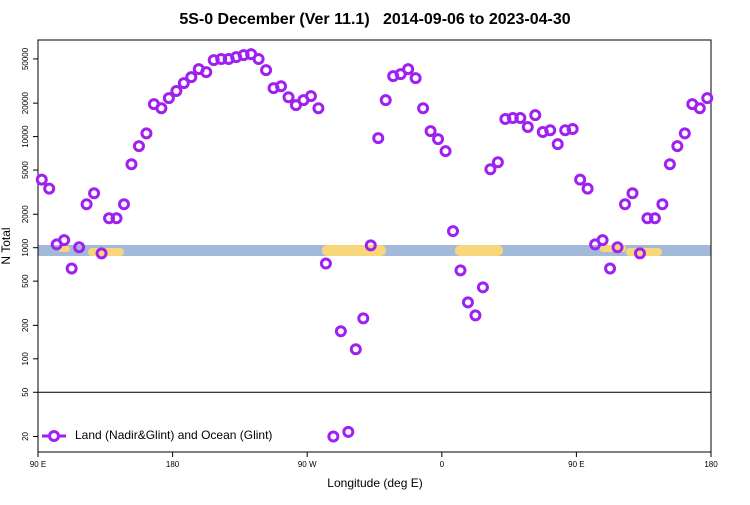 The height and width of the screenshot is (505, 750). What do you see at coordinates (25, 359) in the screenshot?
I see `y-tick-label: 100` at bounding box center [25, 359].